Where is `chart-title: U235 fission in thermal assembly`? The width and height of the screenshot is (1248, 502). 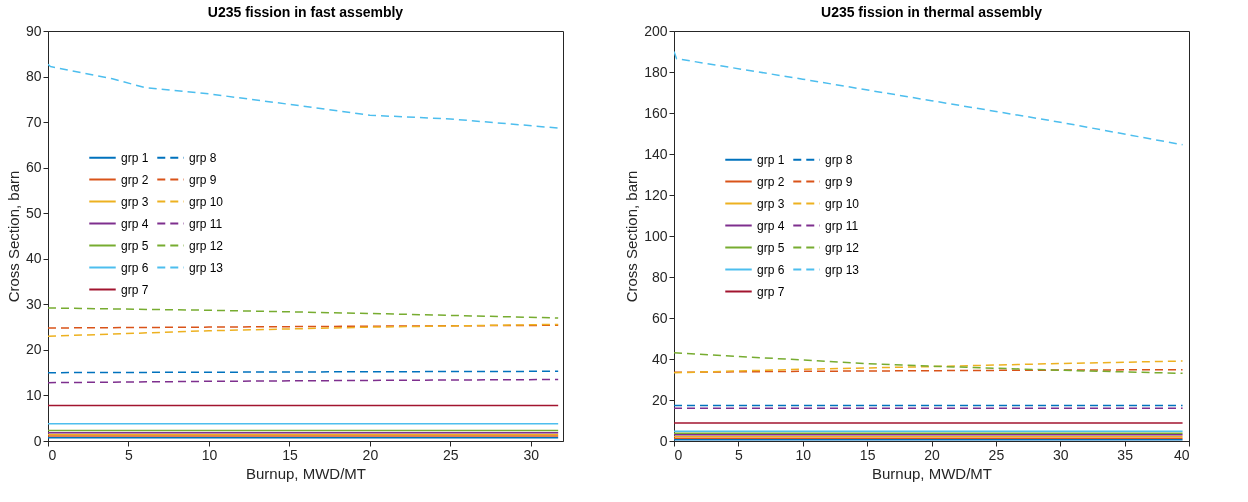 chart-title: U235 fission in thermal assembly is located at coordinates (932, 12).